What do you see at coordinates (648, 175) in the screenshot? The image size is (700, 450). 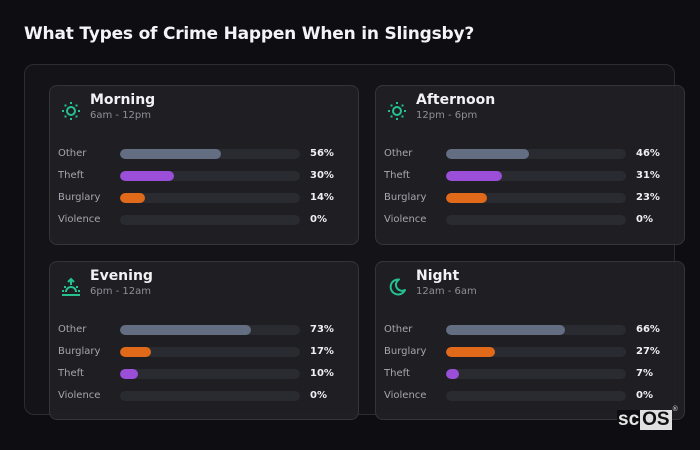 I see `bar-percent: 31%` at bounding box center [648, 175].